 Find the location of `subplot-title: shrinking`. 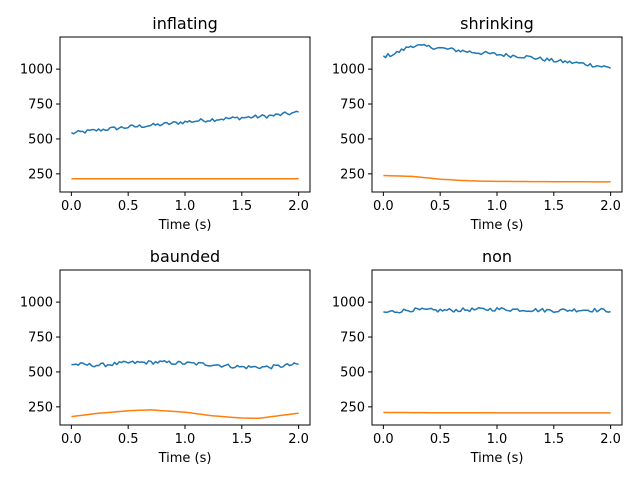

subplot-title: shrinking is located at coordinates (497, 23).